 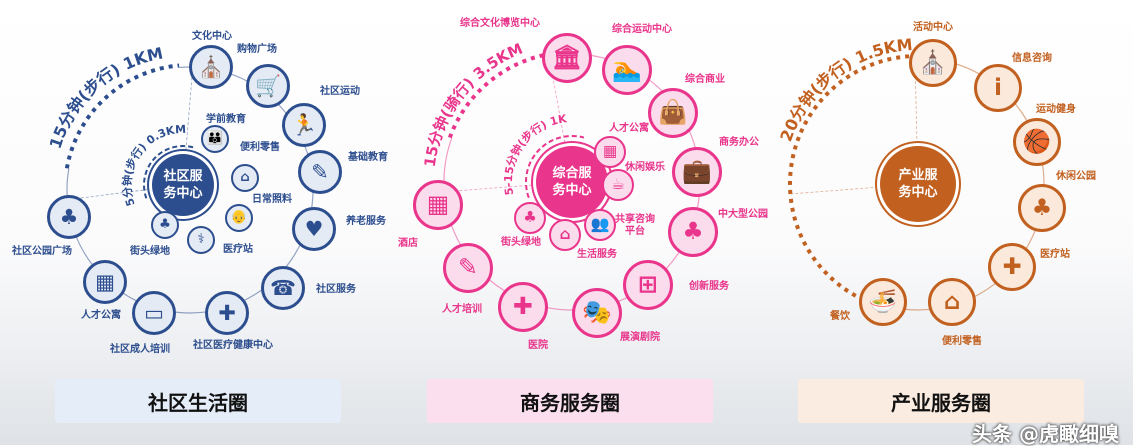 What do you see at coordinates (1032, 58) in the screenshot?
I see `node-label: 信息咨询` at bounding box center [1032, 58].